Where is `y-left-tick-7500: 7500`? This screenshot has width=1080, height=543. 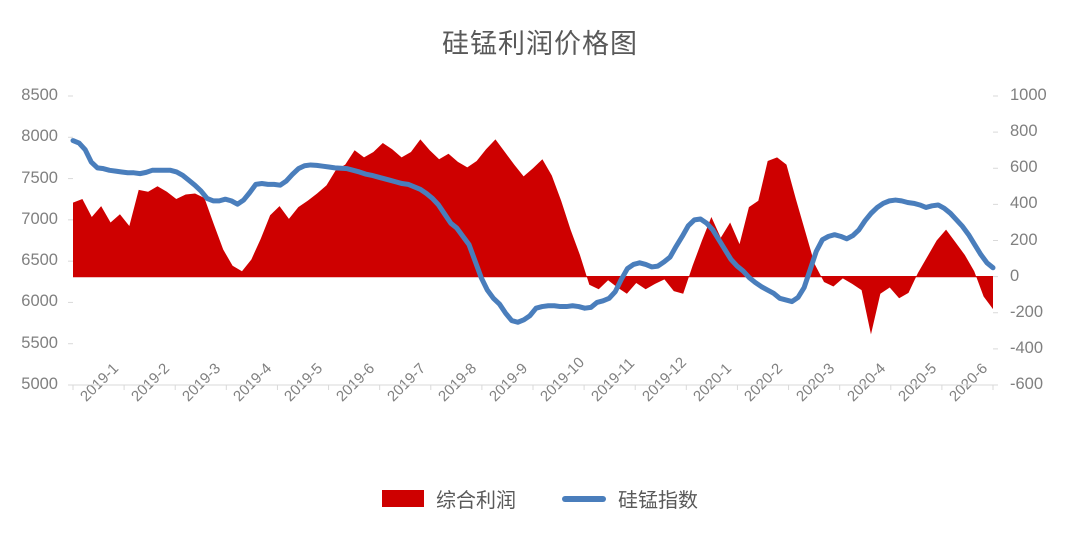 y-left-tick-7500: 7500 is located at coordinates (39, 177).